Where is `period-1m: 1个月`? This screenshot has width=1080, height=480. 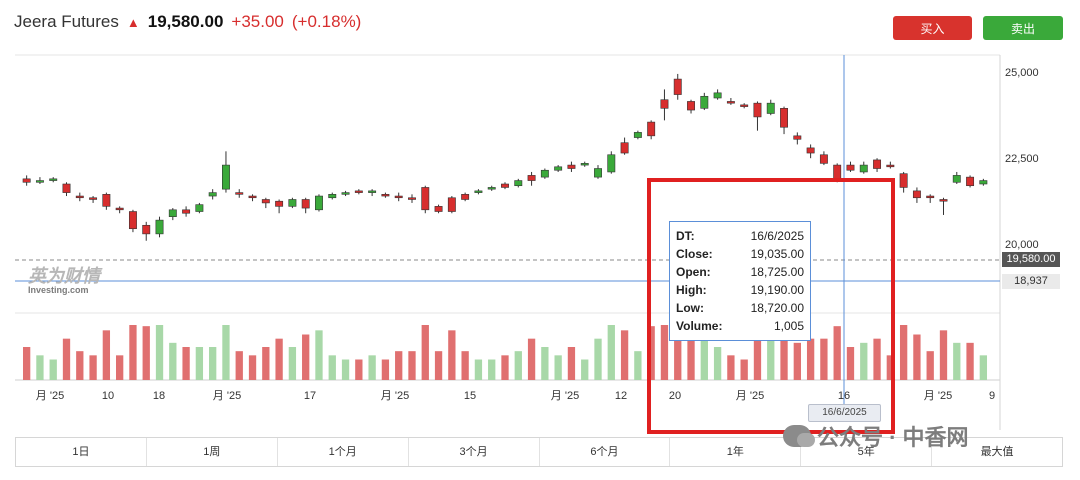 period-1m: 1个月 is located at coordinates (343, 452).